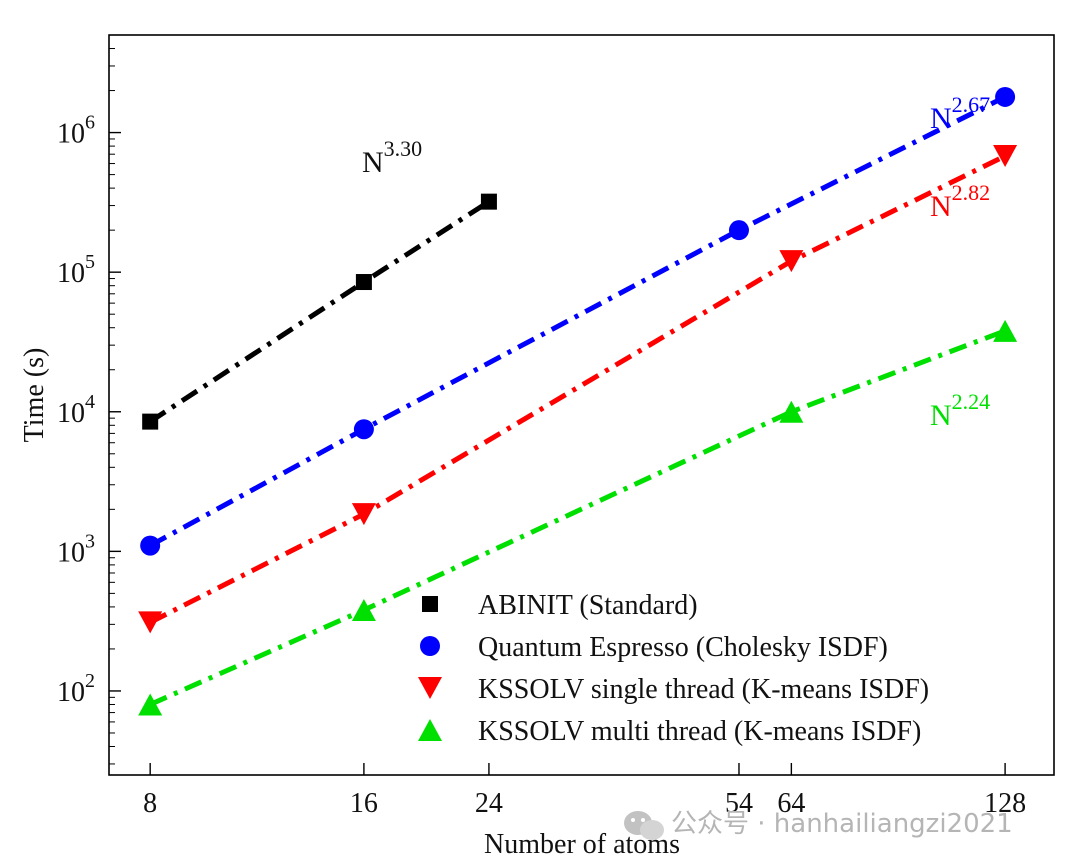 The width and height of the screenshot is (1080, 866). Describe the element at coordinates (584, 791) in the screenshot. I see `x-ticks: 8 16 24 54 64 128` at that location.